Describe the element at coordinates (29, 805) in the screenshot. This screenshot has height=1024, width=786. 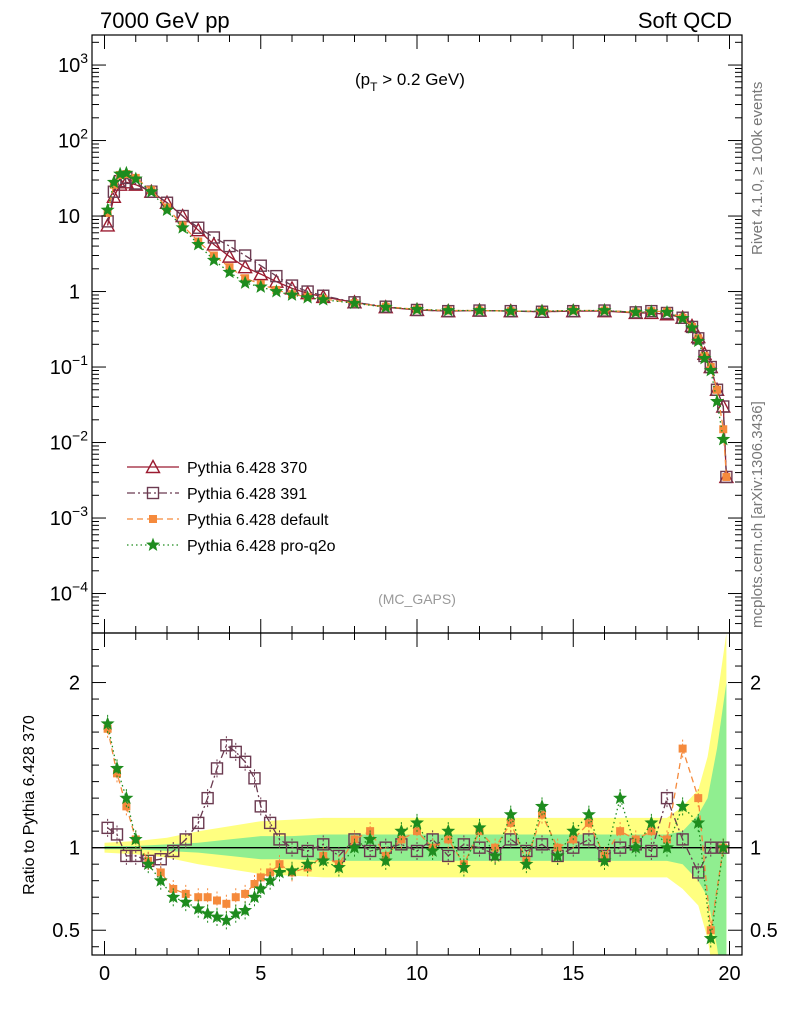
I see `ratio-ylabel: Ratio to Pythia 6.428 370` at that location.